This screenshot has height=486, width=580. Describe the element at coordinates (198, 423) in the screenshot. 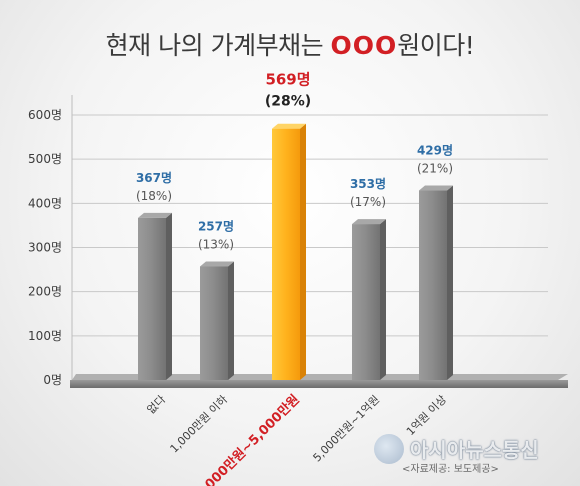

I see `x-category-label: 1,000만원 이하` at that location.